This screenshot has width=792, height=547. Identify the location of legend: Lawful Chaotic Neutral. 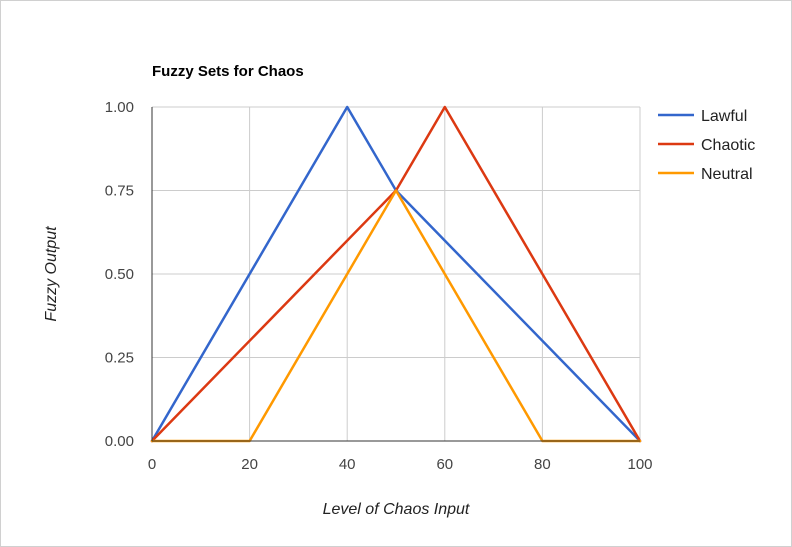
(706, 145).